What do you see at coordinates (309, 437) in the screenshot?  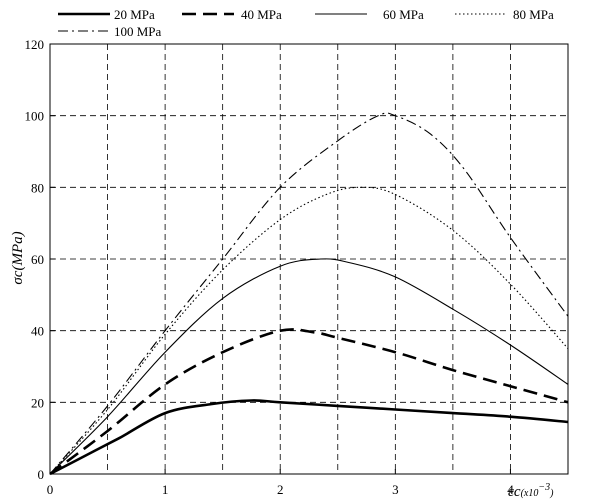 I see `series-line-20-mpa` at bounding box center [309, 437].